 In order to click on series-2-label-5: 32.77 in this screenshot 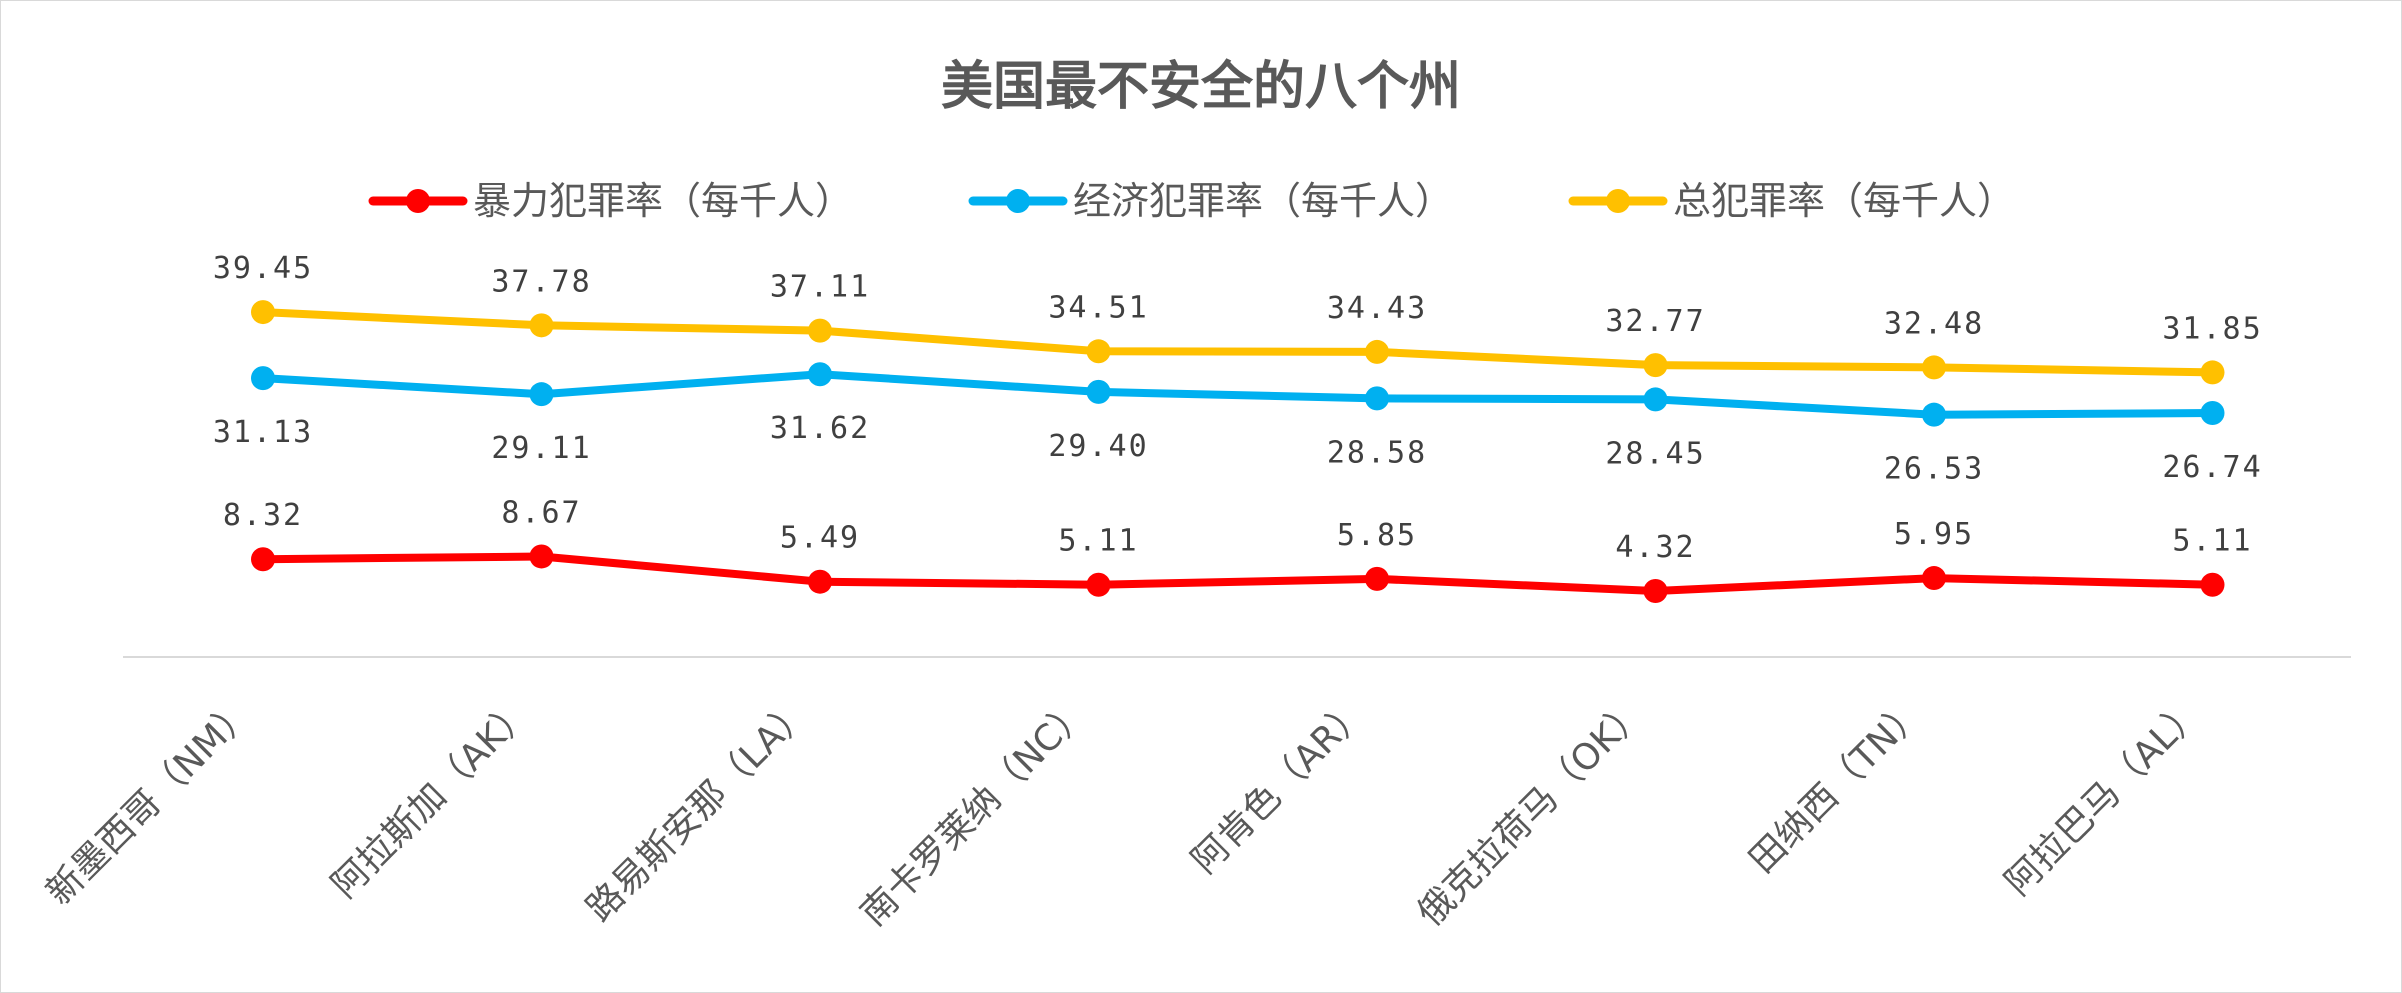, I will do `click(1655, 321)`.